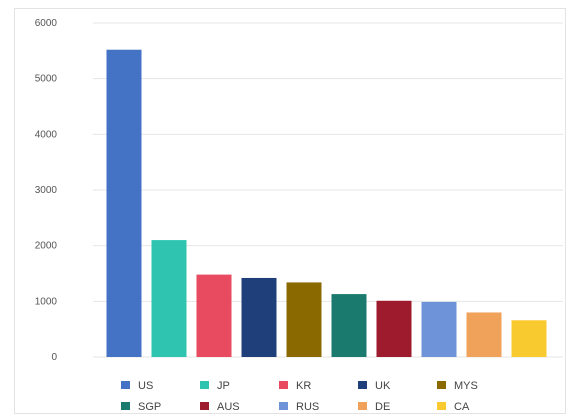 The width and height of the screenshot is (567, 416). What do you see at coordinates (304, 319) in the screenshot?
I see `bar-mys` at bounding box center [304, 319].